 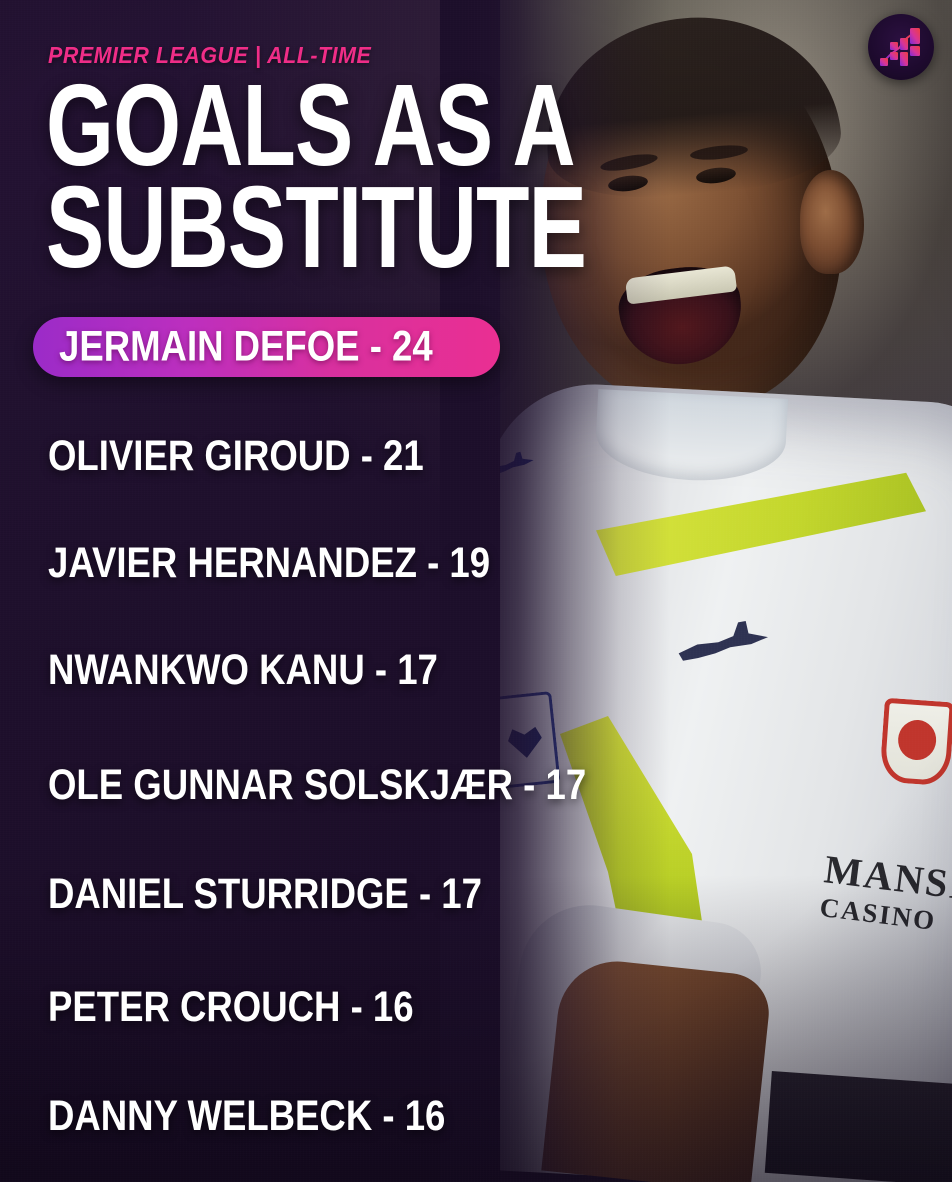 What do you see at coordinates (246, 346) in the screenshot?
I see `highlighted-rank-label: JERMAIN DEFOE - 24` at bounding box center [246, 346].